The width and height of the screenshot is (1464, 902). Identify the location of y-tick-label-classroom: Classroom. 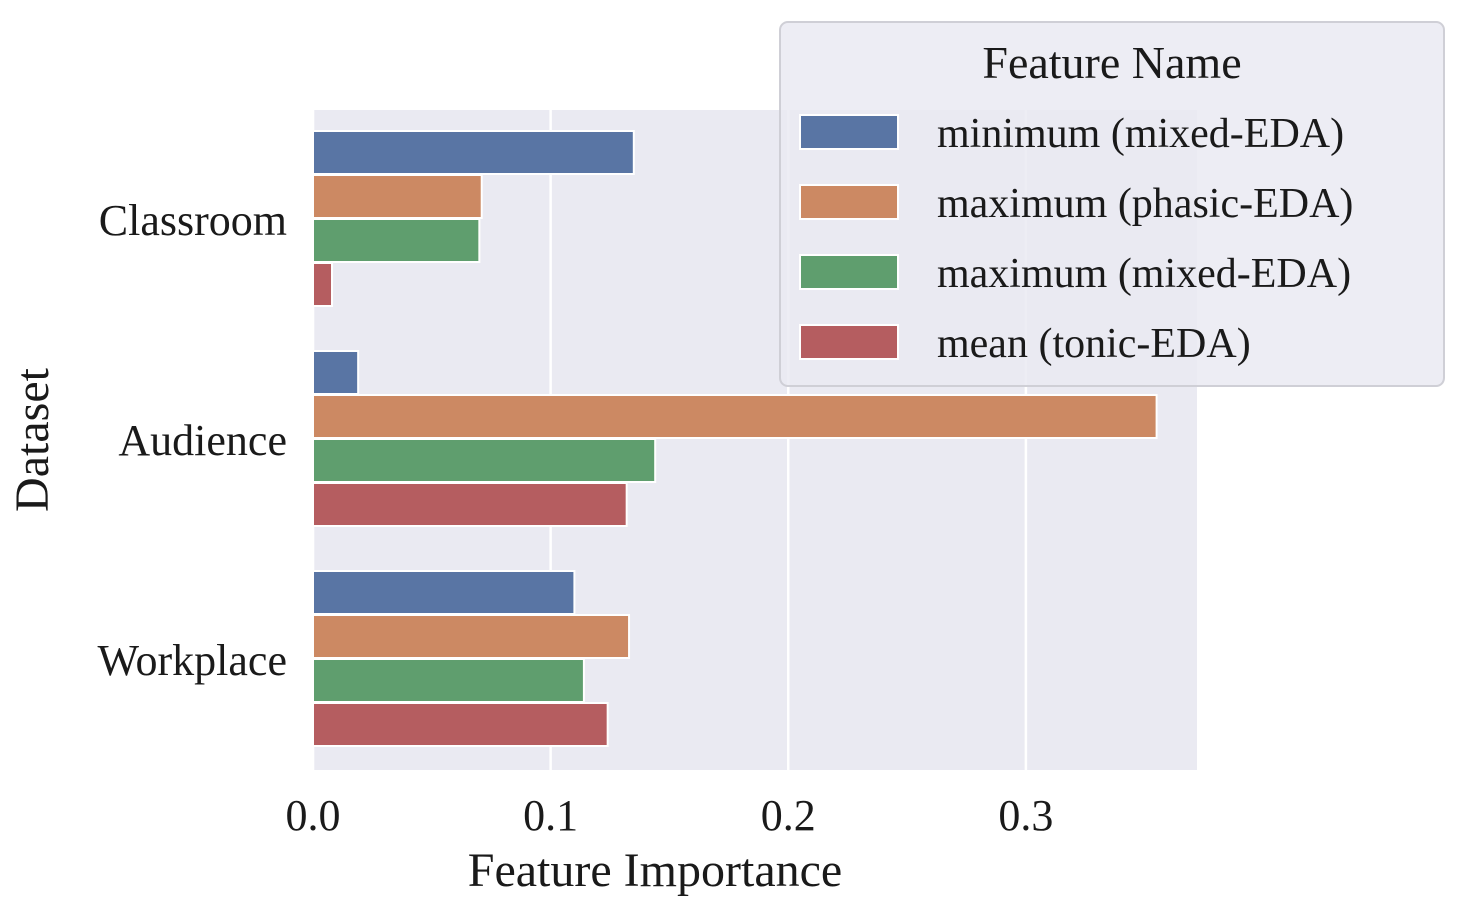
(193, 220).